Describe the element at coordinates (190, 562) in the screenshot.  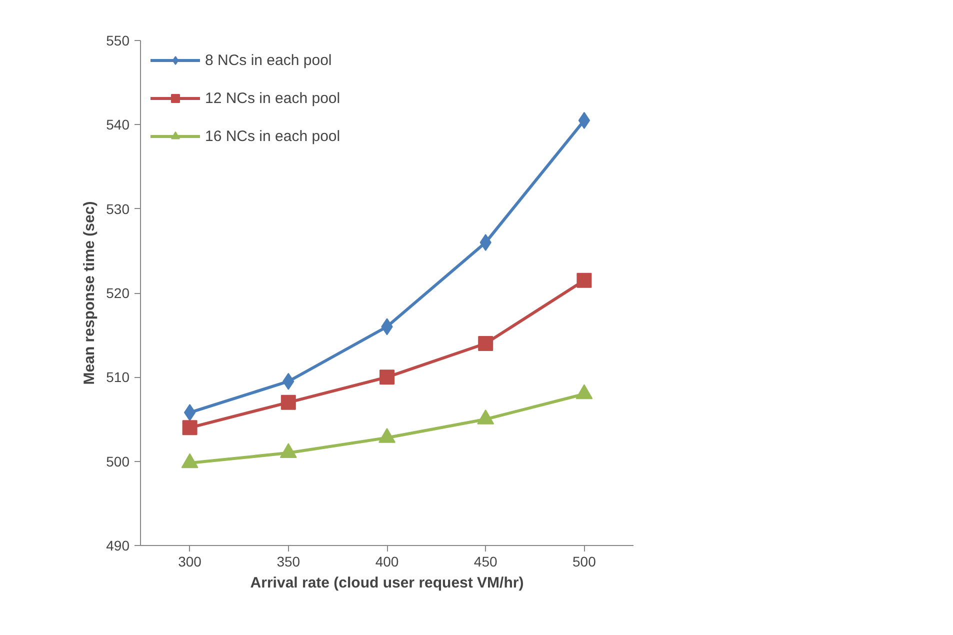
I see `x-tick-label: 300` at that location.